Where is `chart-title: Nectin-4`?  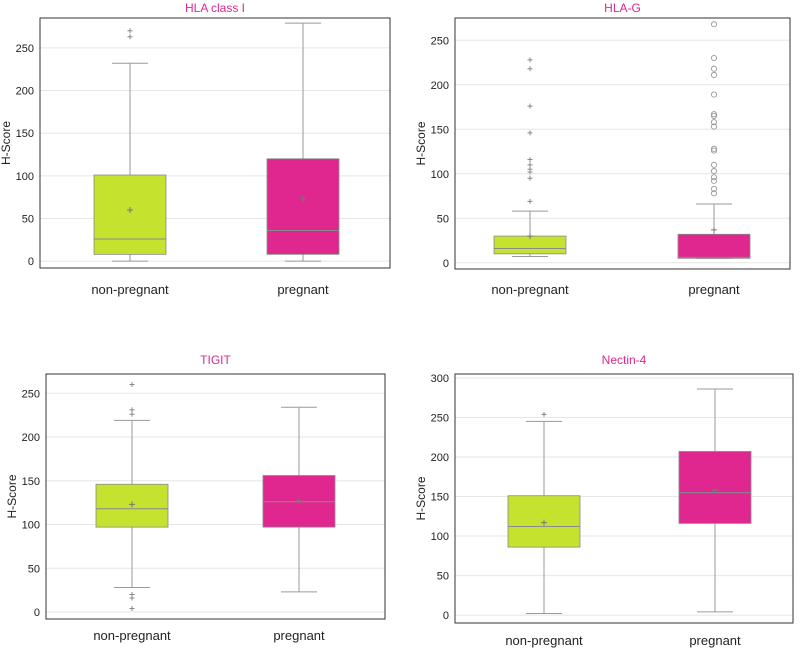
chart-title: Nectin-4 is located at coordinates (624, 360).